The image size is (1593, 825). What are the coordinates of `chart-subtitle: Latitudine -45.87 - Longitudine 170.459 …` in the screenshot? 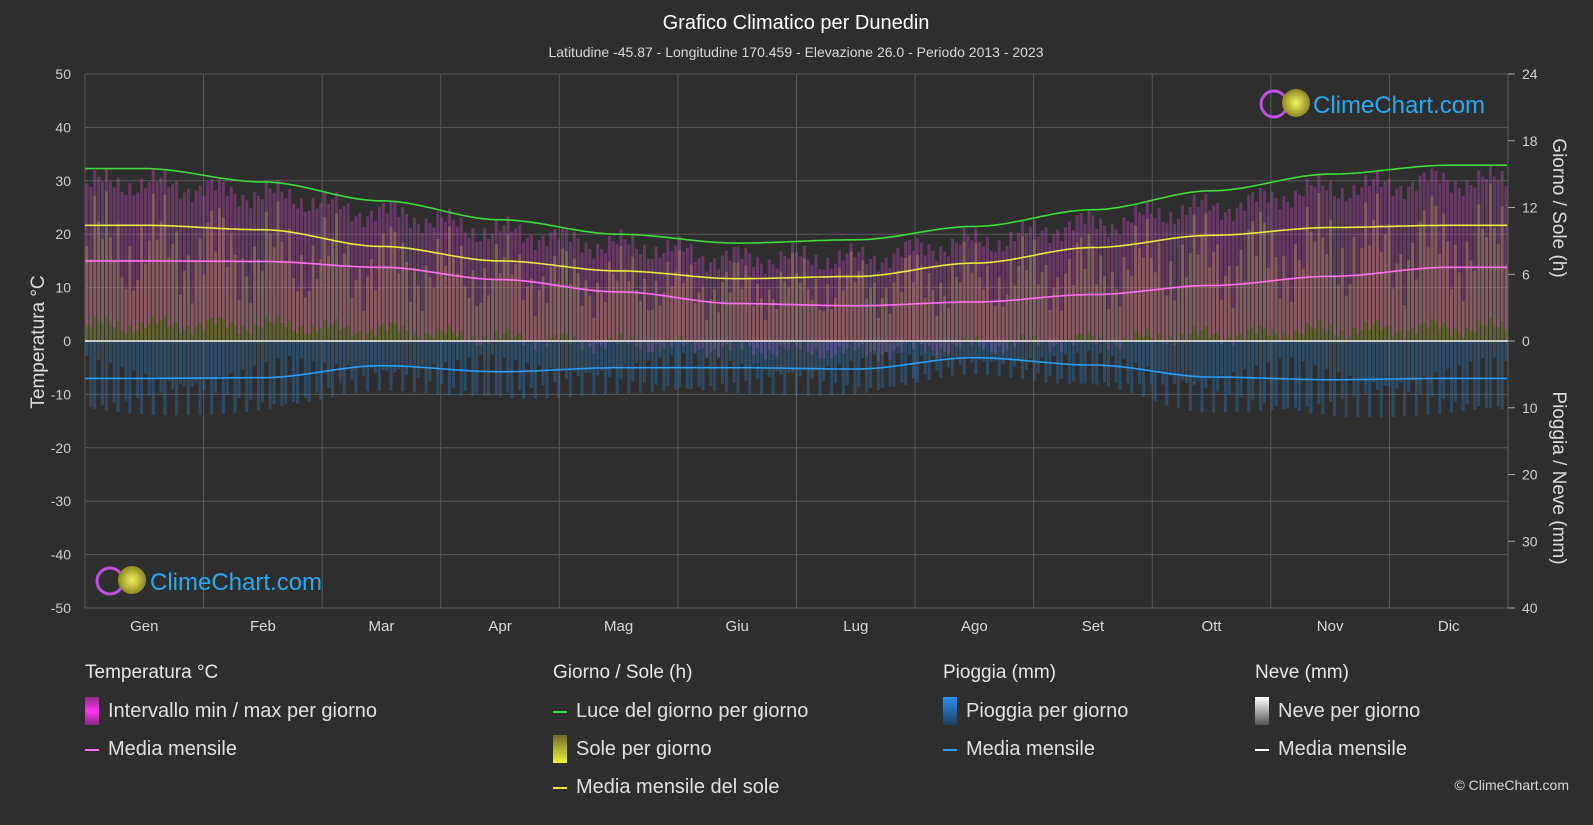 It's located at (795, 52).